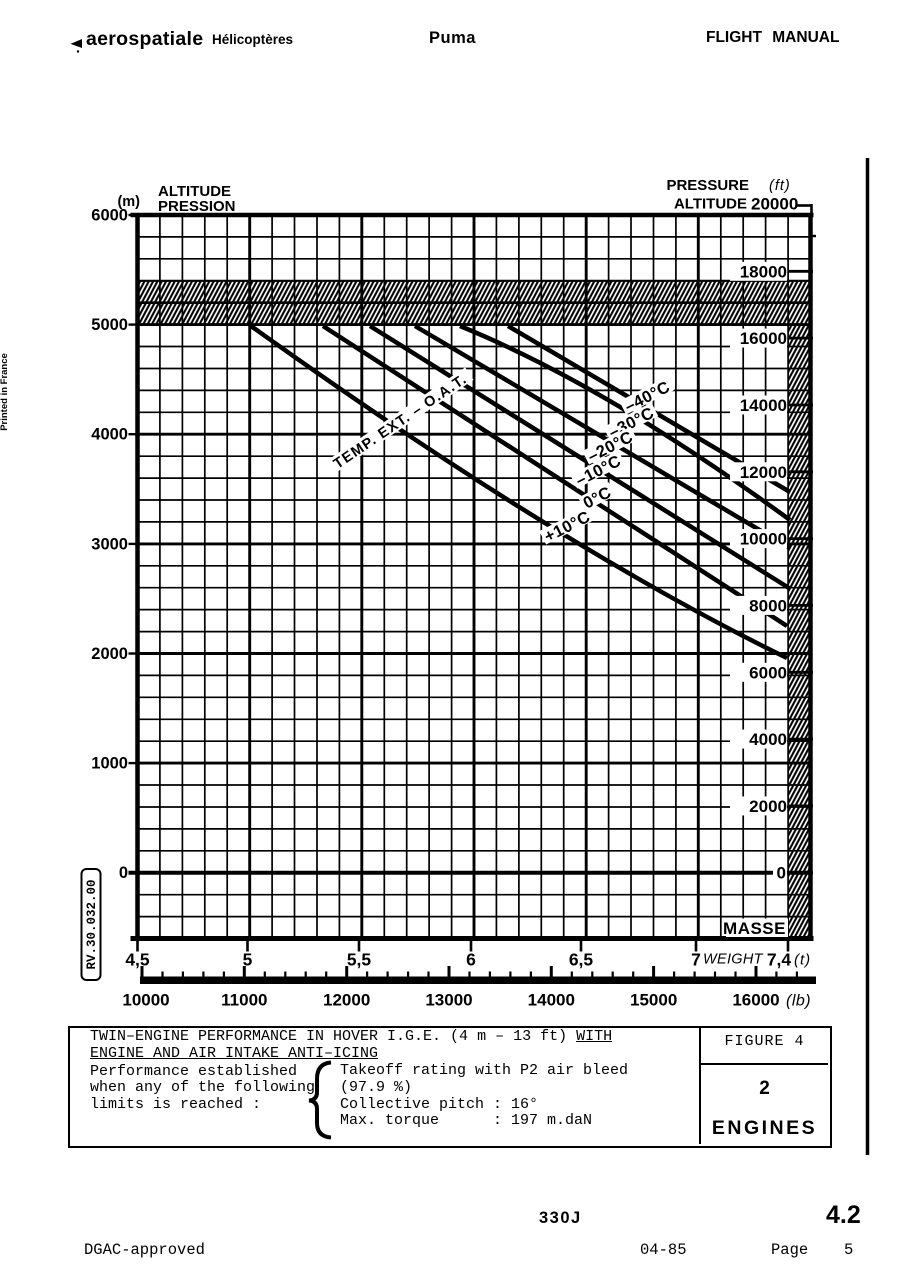  What do you see at coordinates (400, 421) in the screenshot?
I see `svg-text: TEMP. EXT. – O.A.T.` at bounding box center [400, 421].